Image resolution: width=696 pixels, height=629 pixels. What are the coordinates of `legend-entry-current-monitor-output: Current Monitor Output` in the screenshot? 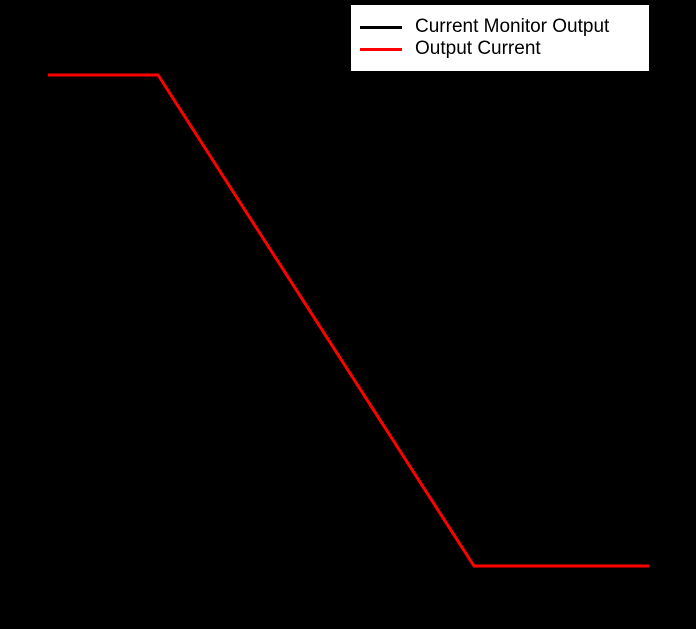 It's located at (500, 27).